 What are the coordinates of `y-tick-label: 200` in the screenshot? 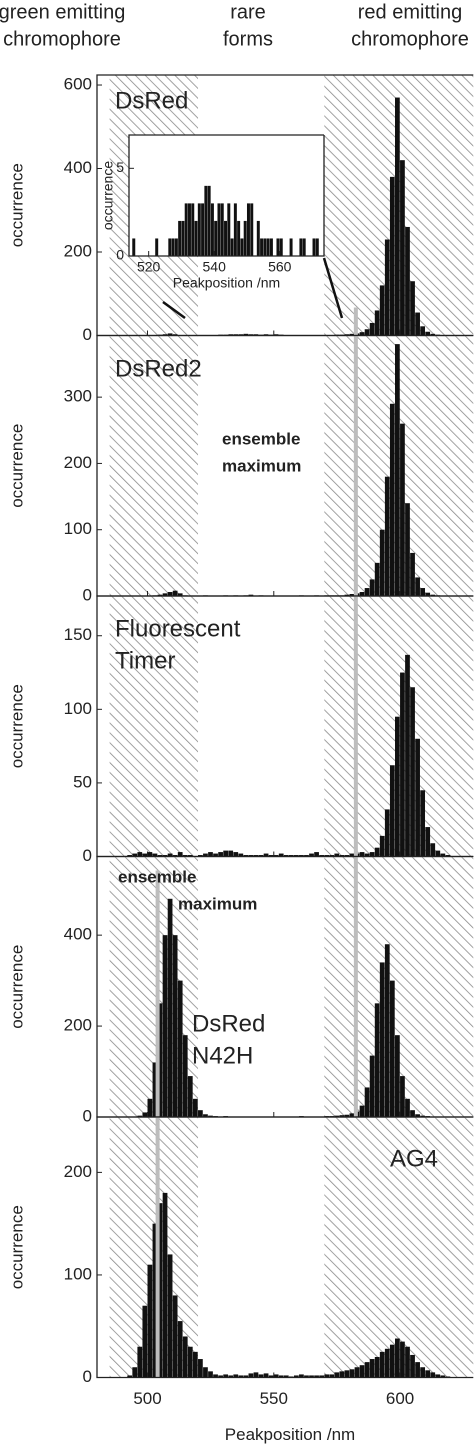 It's located at (78, 1171).